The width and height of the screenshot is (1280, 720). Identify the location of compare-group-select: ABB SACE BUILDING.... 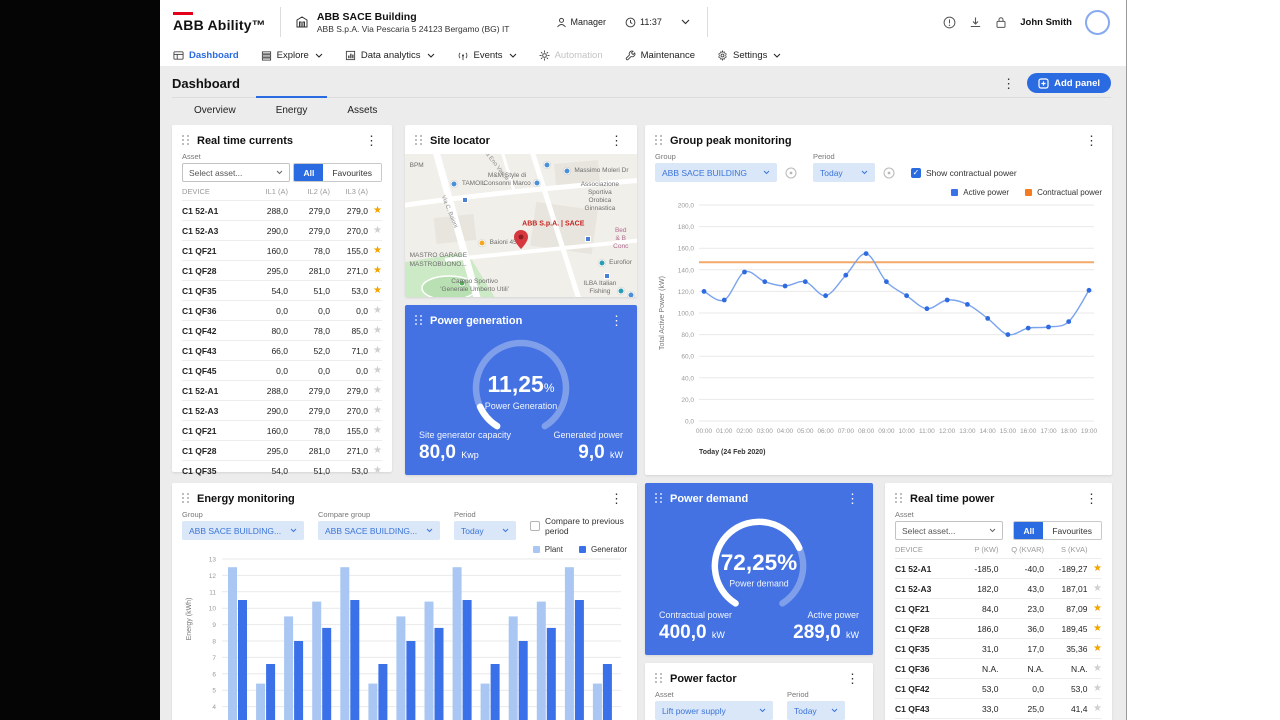
(379, 530).